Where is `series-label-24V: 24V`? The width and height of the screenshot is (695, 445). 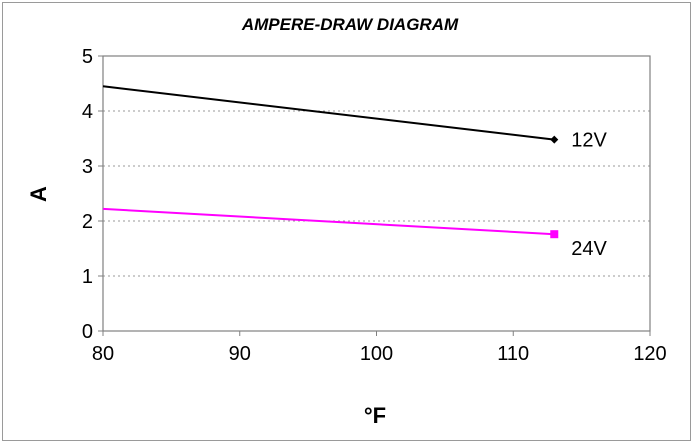 series-label-24V: 24V is located at coordinates (589, 249).